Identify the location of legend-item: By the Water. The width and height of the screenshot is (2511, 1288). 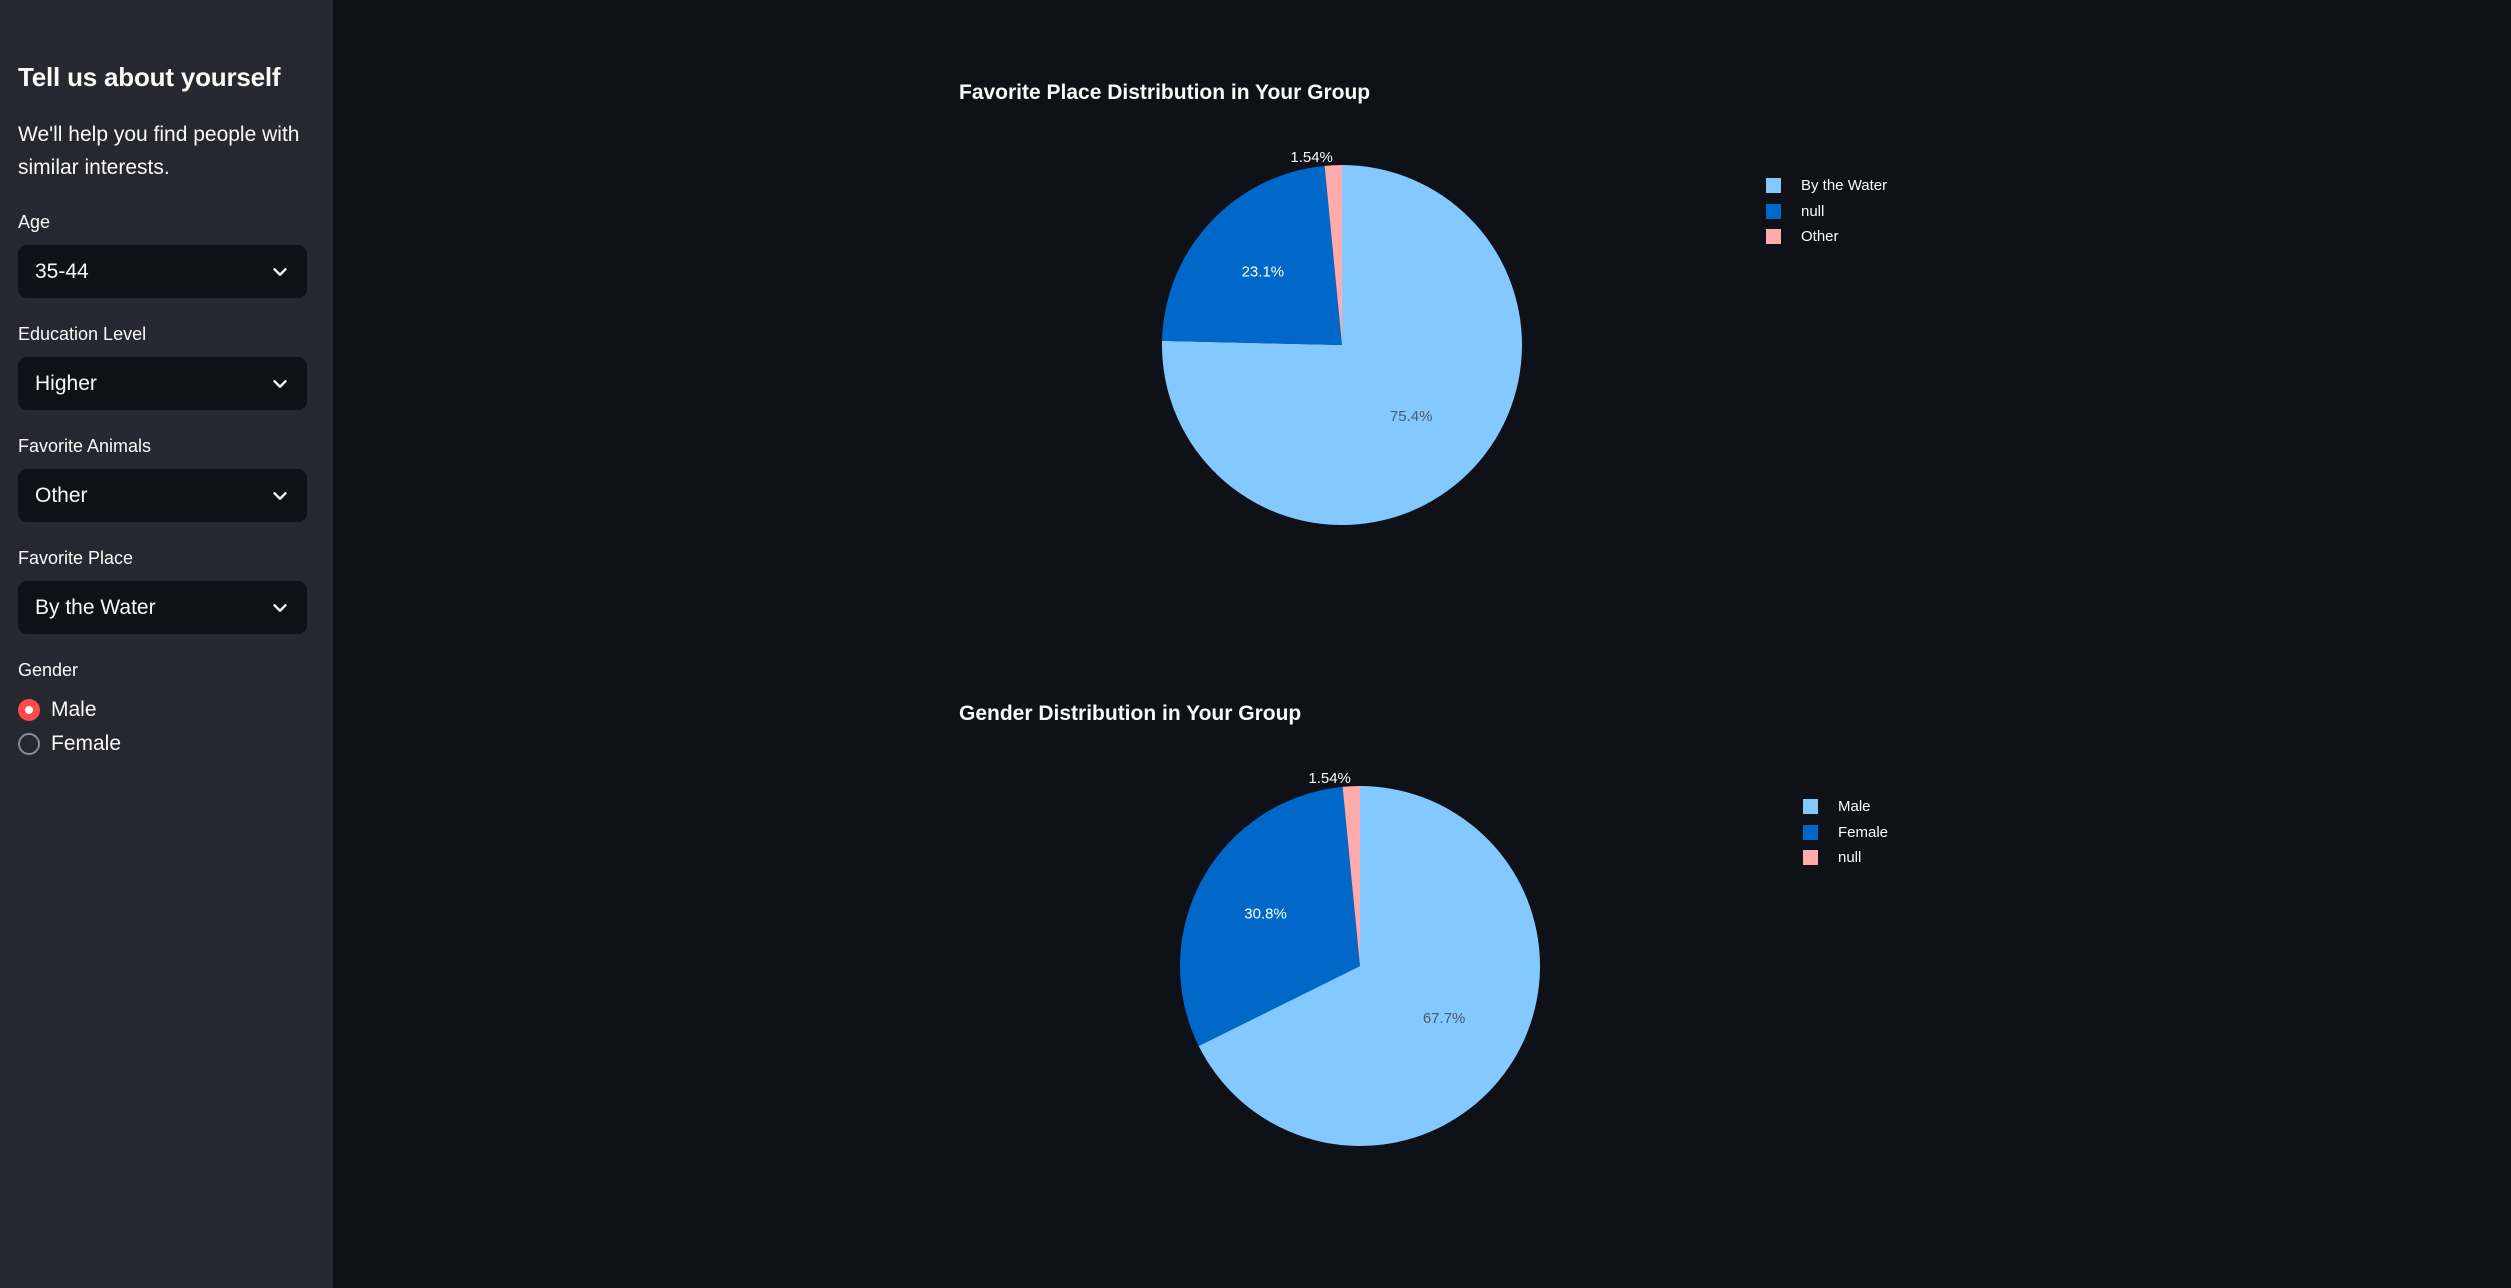
(1826, 186).